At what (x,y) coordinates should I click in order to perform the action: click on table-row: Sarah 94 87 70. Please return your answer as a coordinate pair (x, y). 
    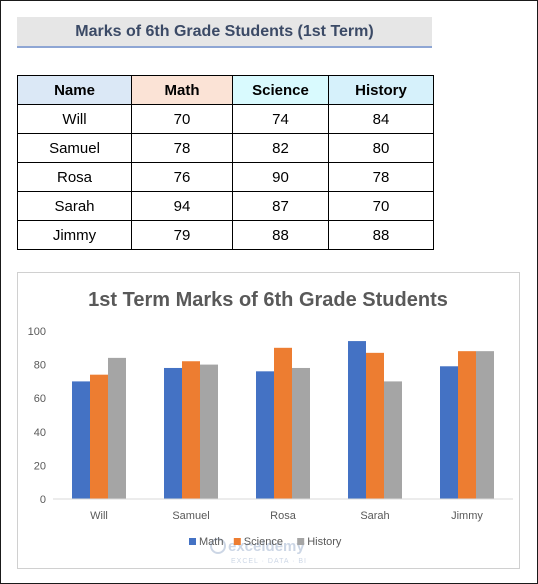
    Looking at the image, I should click on (225, 206).